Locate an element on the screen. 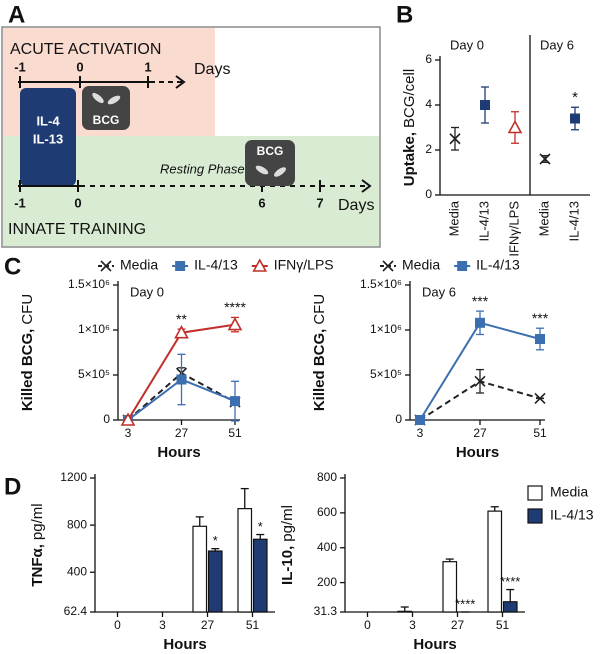 Image resolution: width=600 pixels, height=654 pixels. tick-label: 6 is located at coordinates (261, 202).